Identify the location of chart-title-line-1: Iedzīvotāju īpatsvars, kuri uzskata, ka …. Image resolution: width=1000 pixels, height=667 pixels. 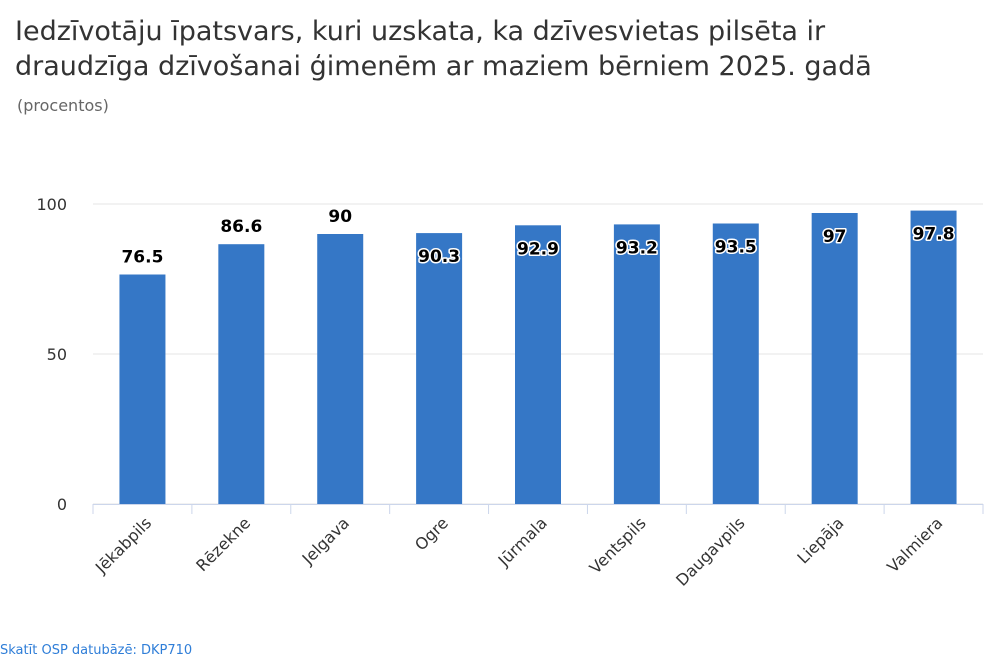
(420, 31).